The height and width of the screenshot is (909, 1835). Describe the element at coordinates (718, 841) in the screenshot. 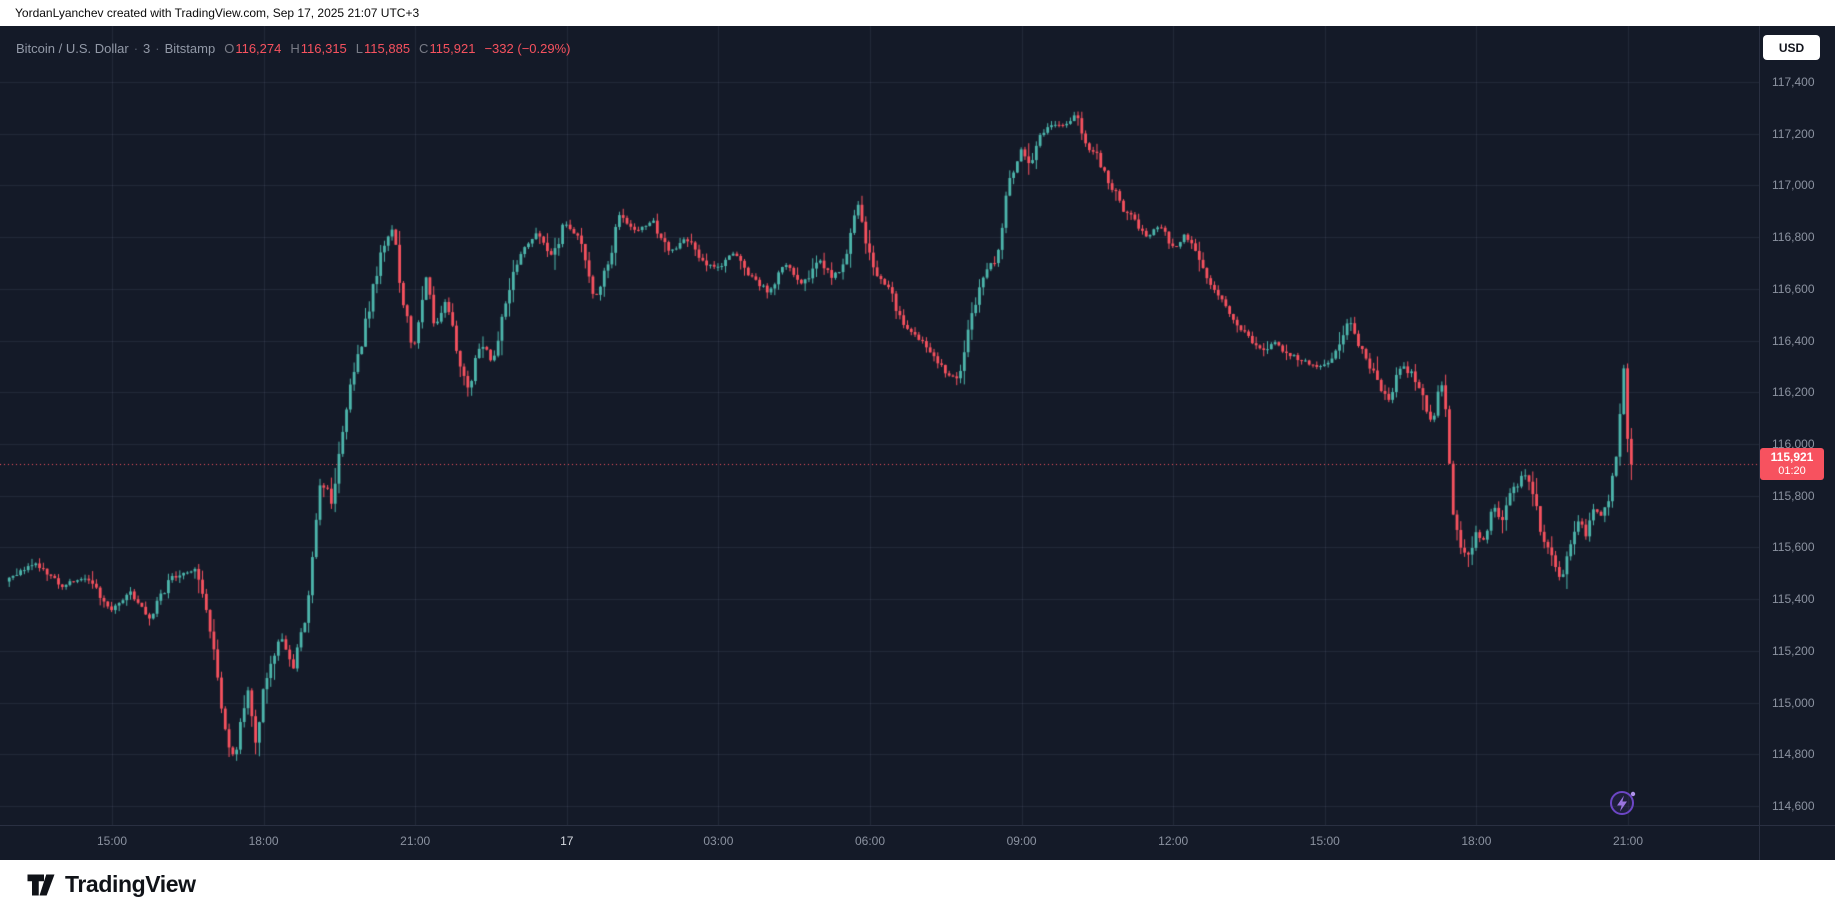

I see `time-axis-label: 03:00` at that location.